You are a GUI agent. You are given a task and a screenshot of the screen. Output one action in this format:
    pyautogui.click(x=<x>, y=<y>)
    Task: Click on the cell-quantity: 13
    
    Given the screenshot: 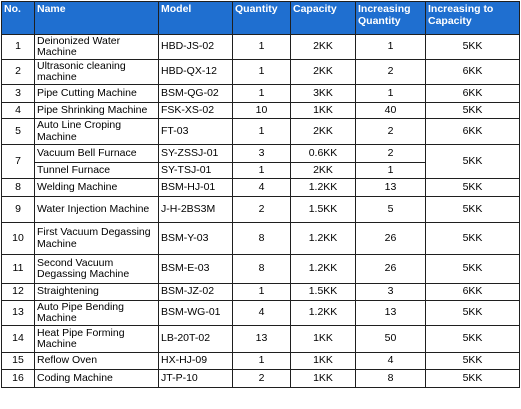 What is the action you would take?
    pyautogui.click(x=261, y=339)
    